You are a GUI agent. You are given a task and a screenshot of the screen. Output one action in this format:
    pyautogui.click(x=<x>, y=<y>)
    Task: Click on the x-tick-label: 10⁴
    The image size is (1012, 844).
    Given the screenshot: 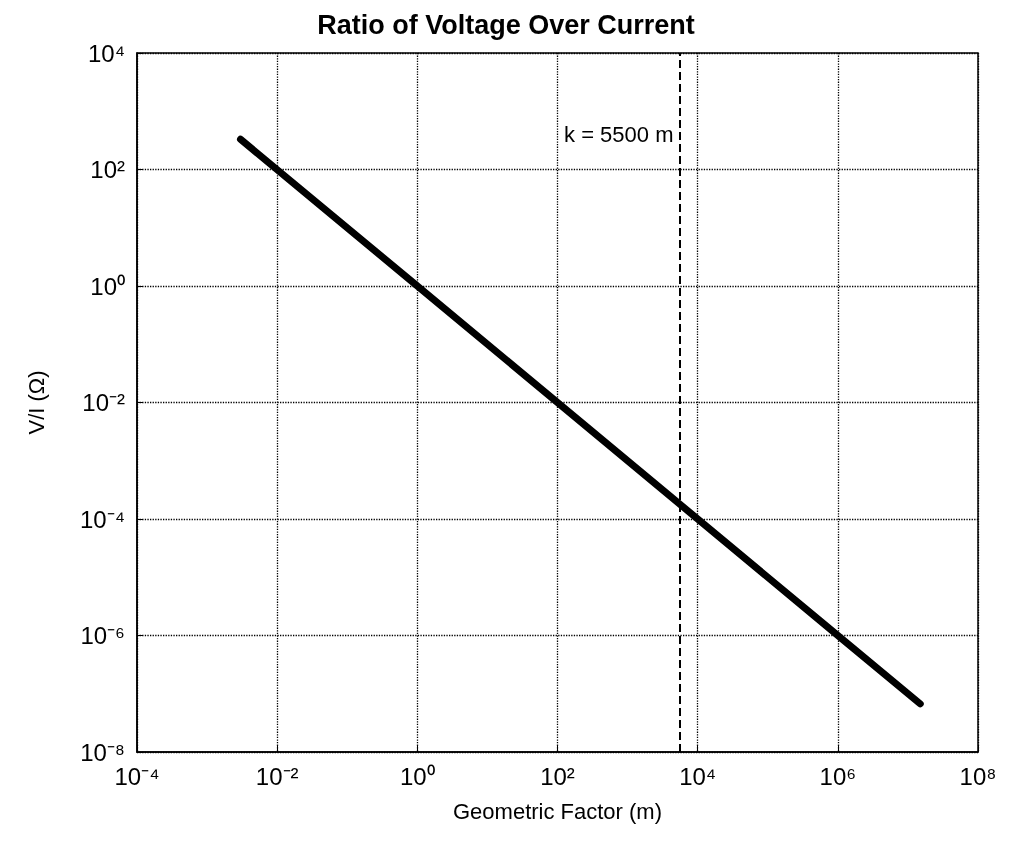 What is the action you would take?
    pyautogui.click(x=698, y=776)
    